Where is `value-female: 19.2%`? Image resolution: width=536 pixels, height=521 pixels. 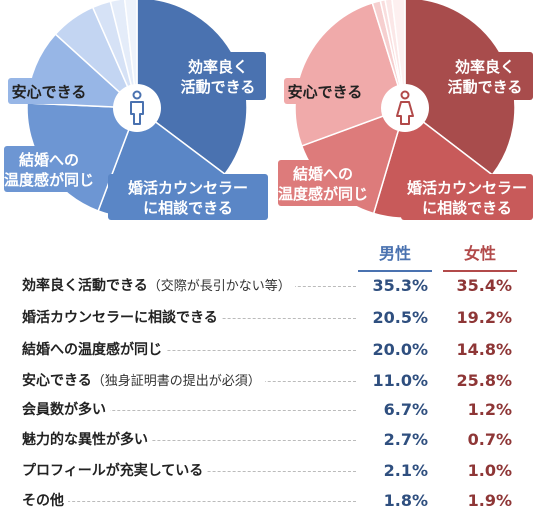 value-female: 19.2% is located at coordinates (484, 317).